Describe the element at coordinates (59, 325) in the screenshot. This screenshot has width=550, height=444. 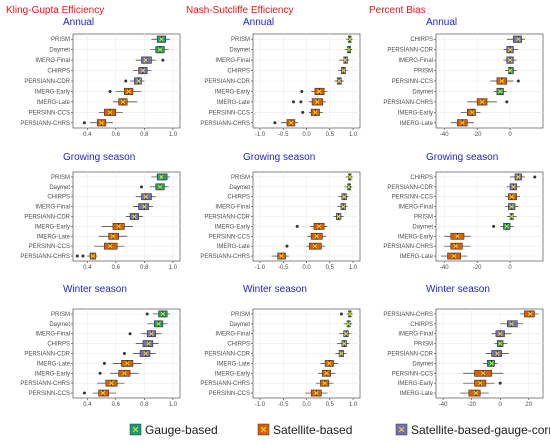
I see `category-label: Daymet` at that location.